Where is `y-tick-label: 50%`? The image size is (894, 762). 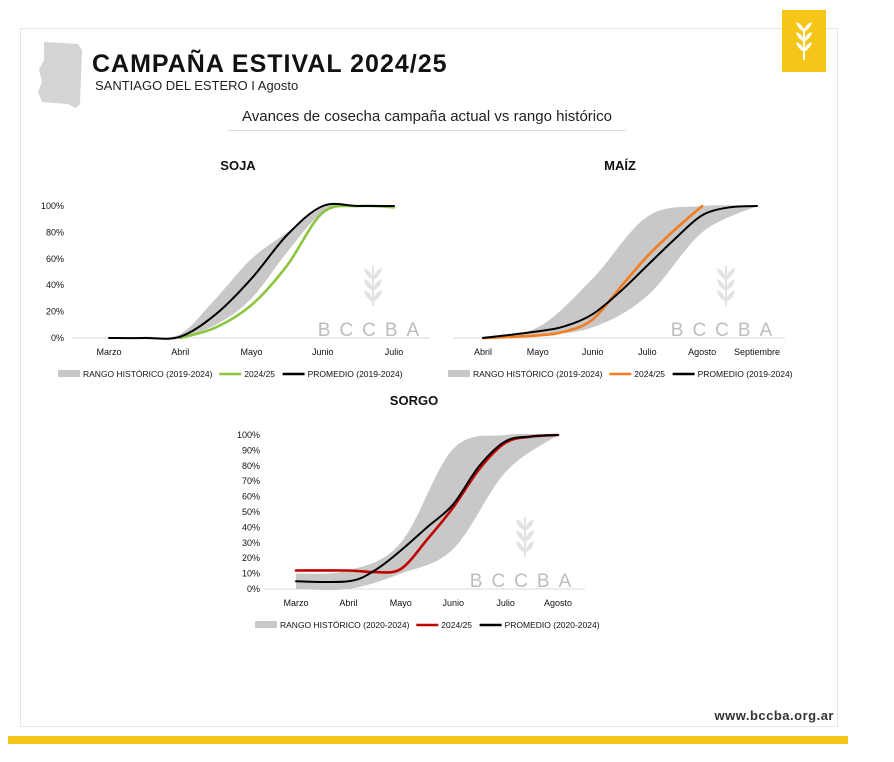
y-tick-label: 50% is located at coordinates (251, 512).